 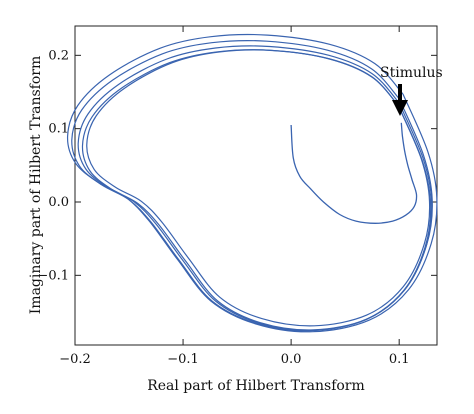 What do you see at coordinates (256, 386) in the screenshot?
I see `x-axis-title: Real part of Hilbert Transform` at bounding box center [256, 386].